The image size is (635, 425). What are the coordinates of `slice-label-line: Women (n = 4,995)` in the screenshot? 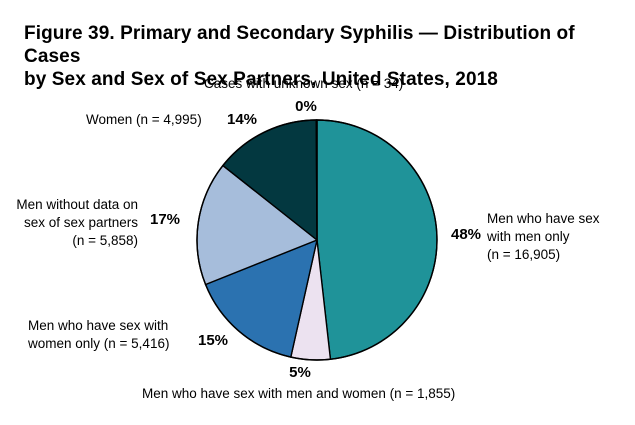 It's located at (144, 119).